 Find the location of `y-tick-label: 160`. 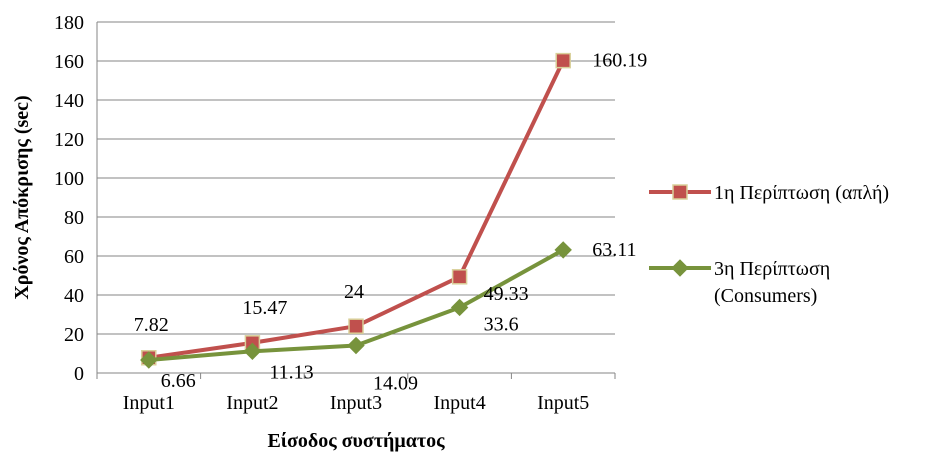

y-tick-label: 160 is located at coordinates (69, 62).